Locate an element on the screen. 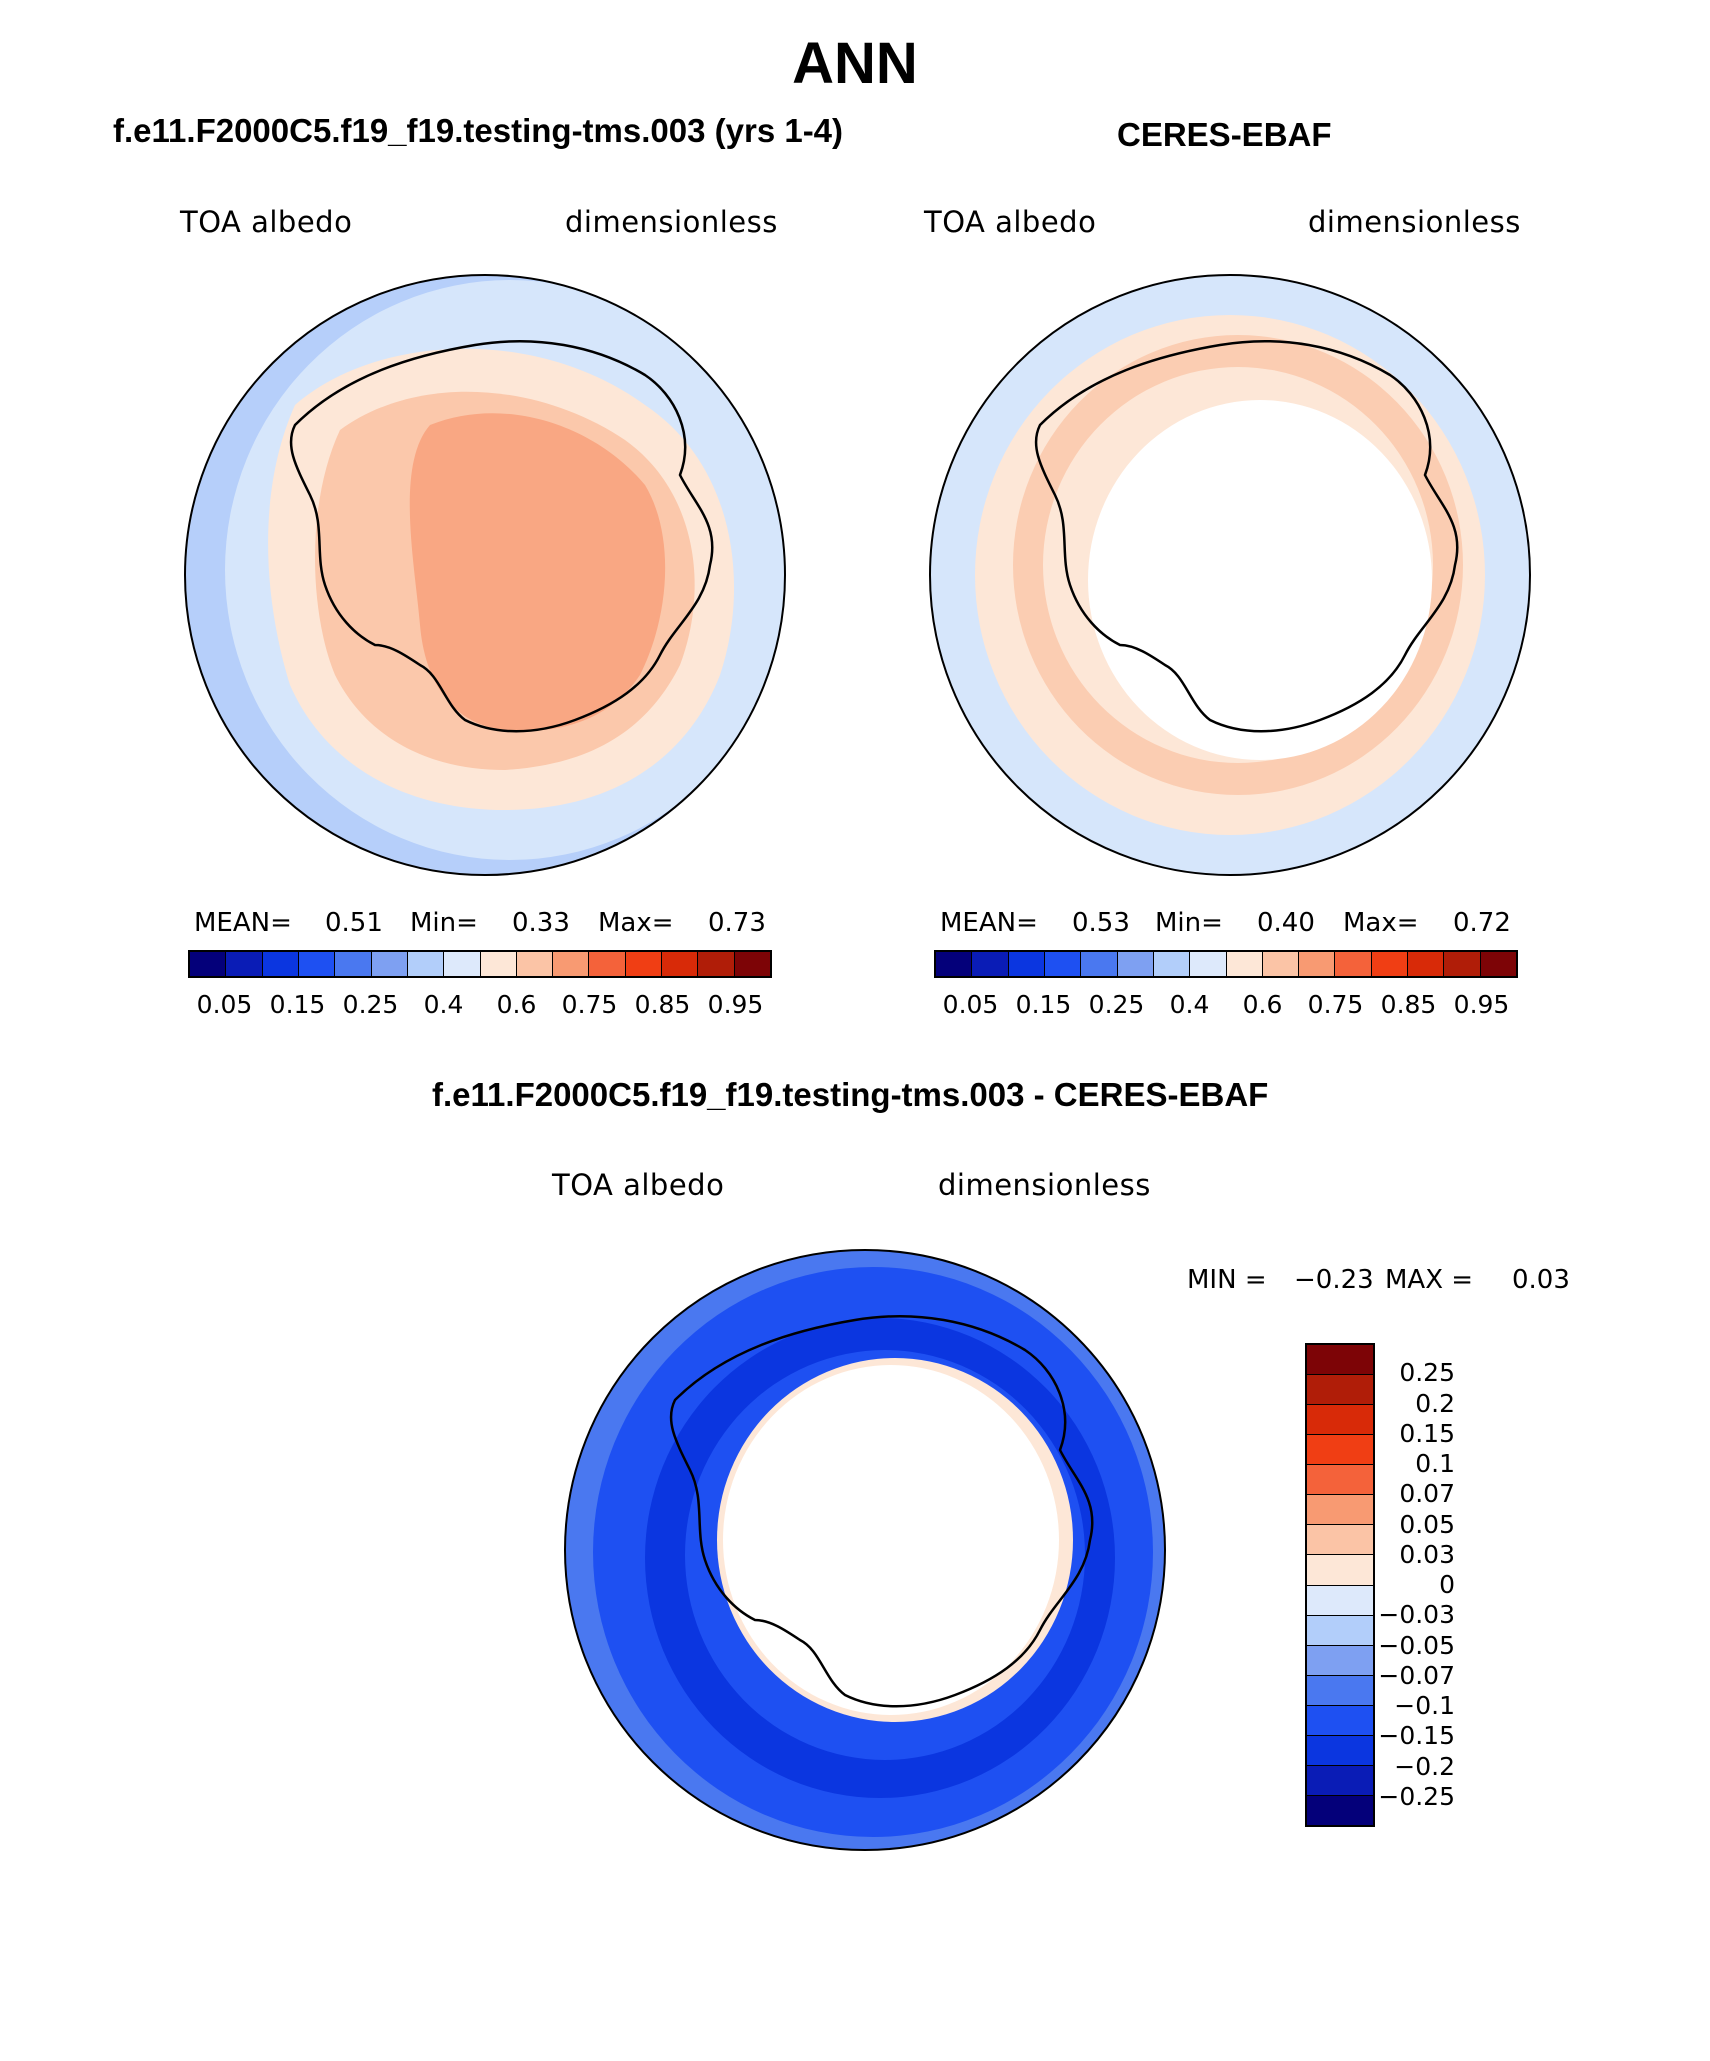 This screenshot has height=2061, width=1710. panel-1-mean-value: 0.51 is located at coordinates (354, 923).